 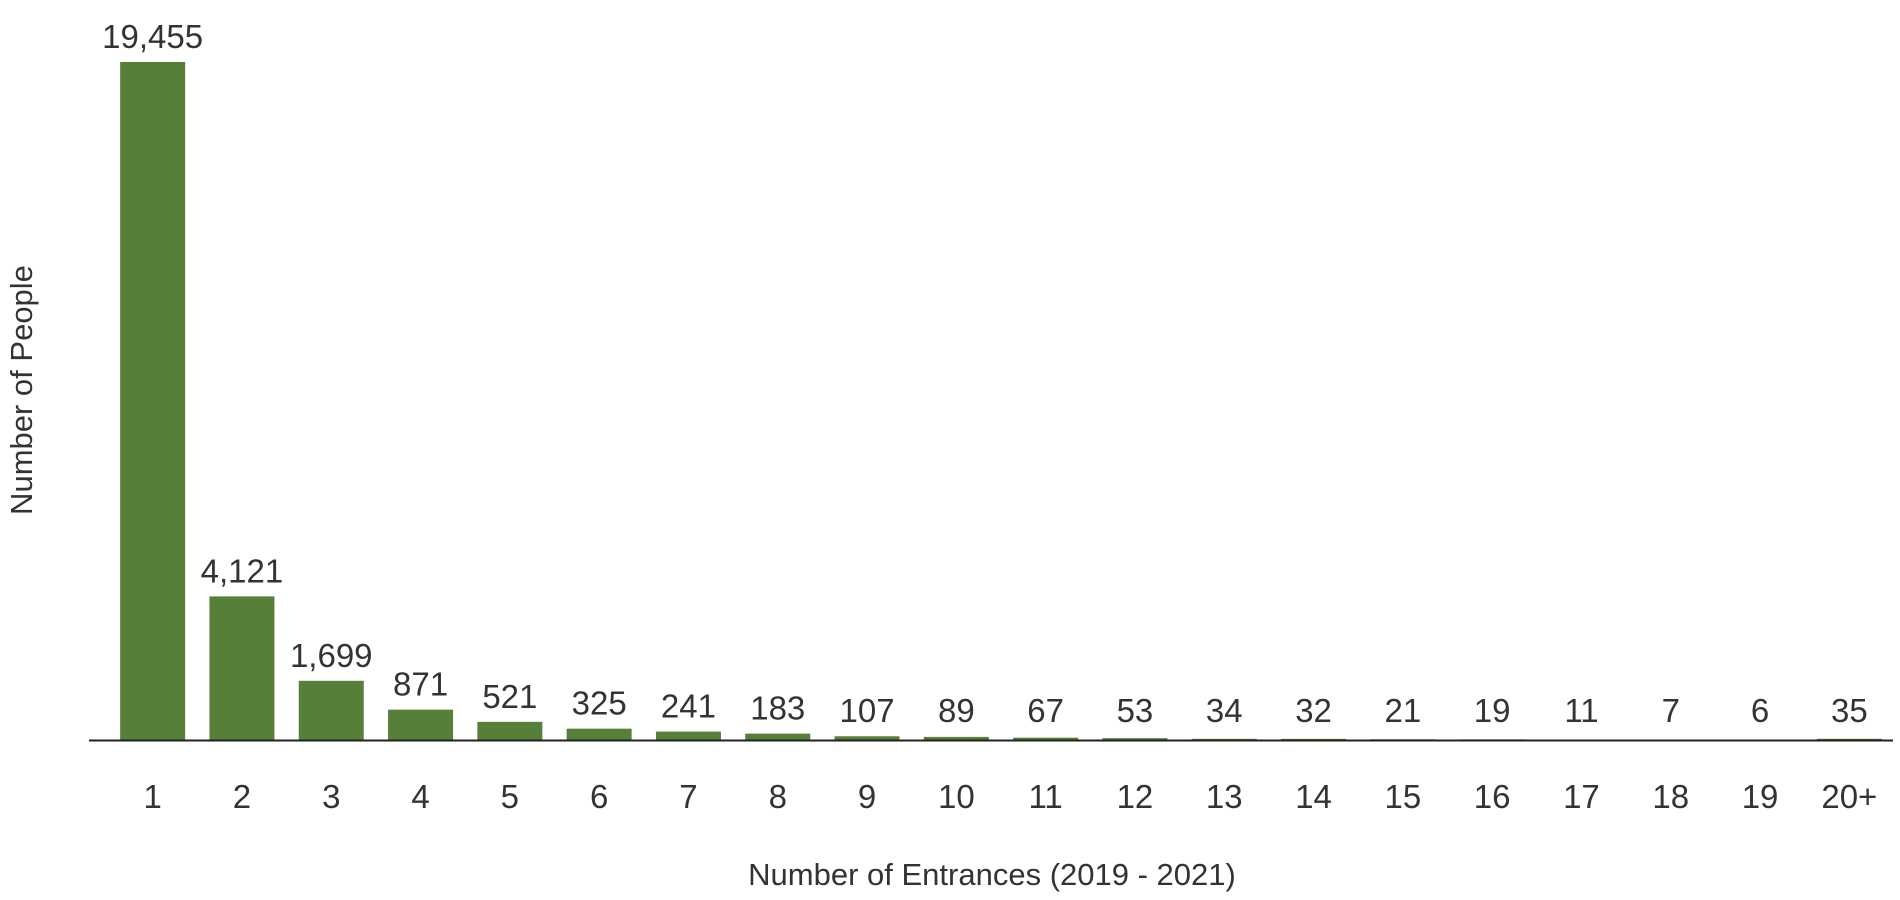 I want to click on x-axis-title: Number of Entrances (2019 - 2021), so click(x=992, y=874).